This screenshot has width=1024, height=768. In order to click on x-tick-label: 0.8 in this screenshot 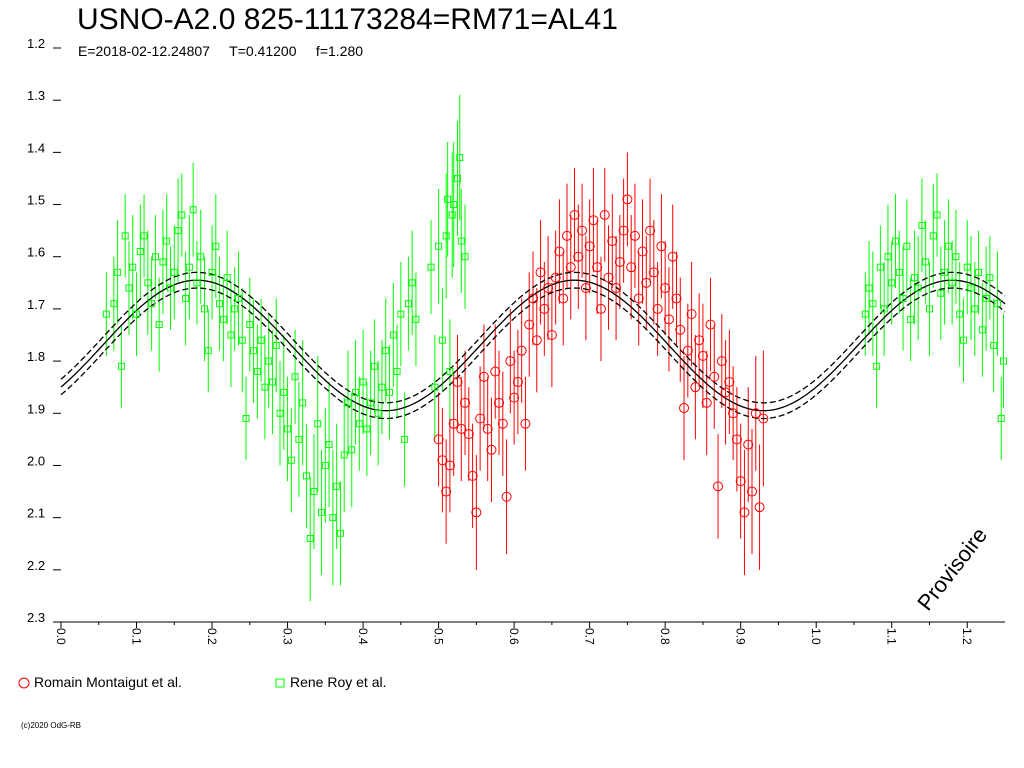, I will do `click(665, 636)`.